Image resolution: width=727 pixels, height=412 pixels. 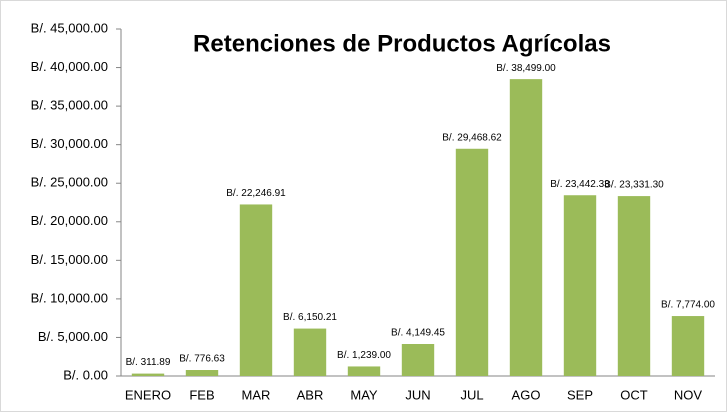 I want to click on y-tick-label: B/. 40,000.00, so click(x=69, y=66).